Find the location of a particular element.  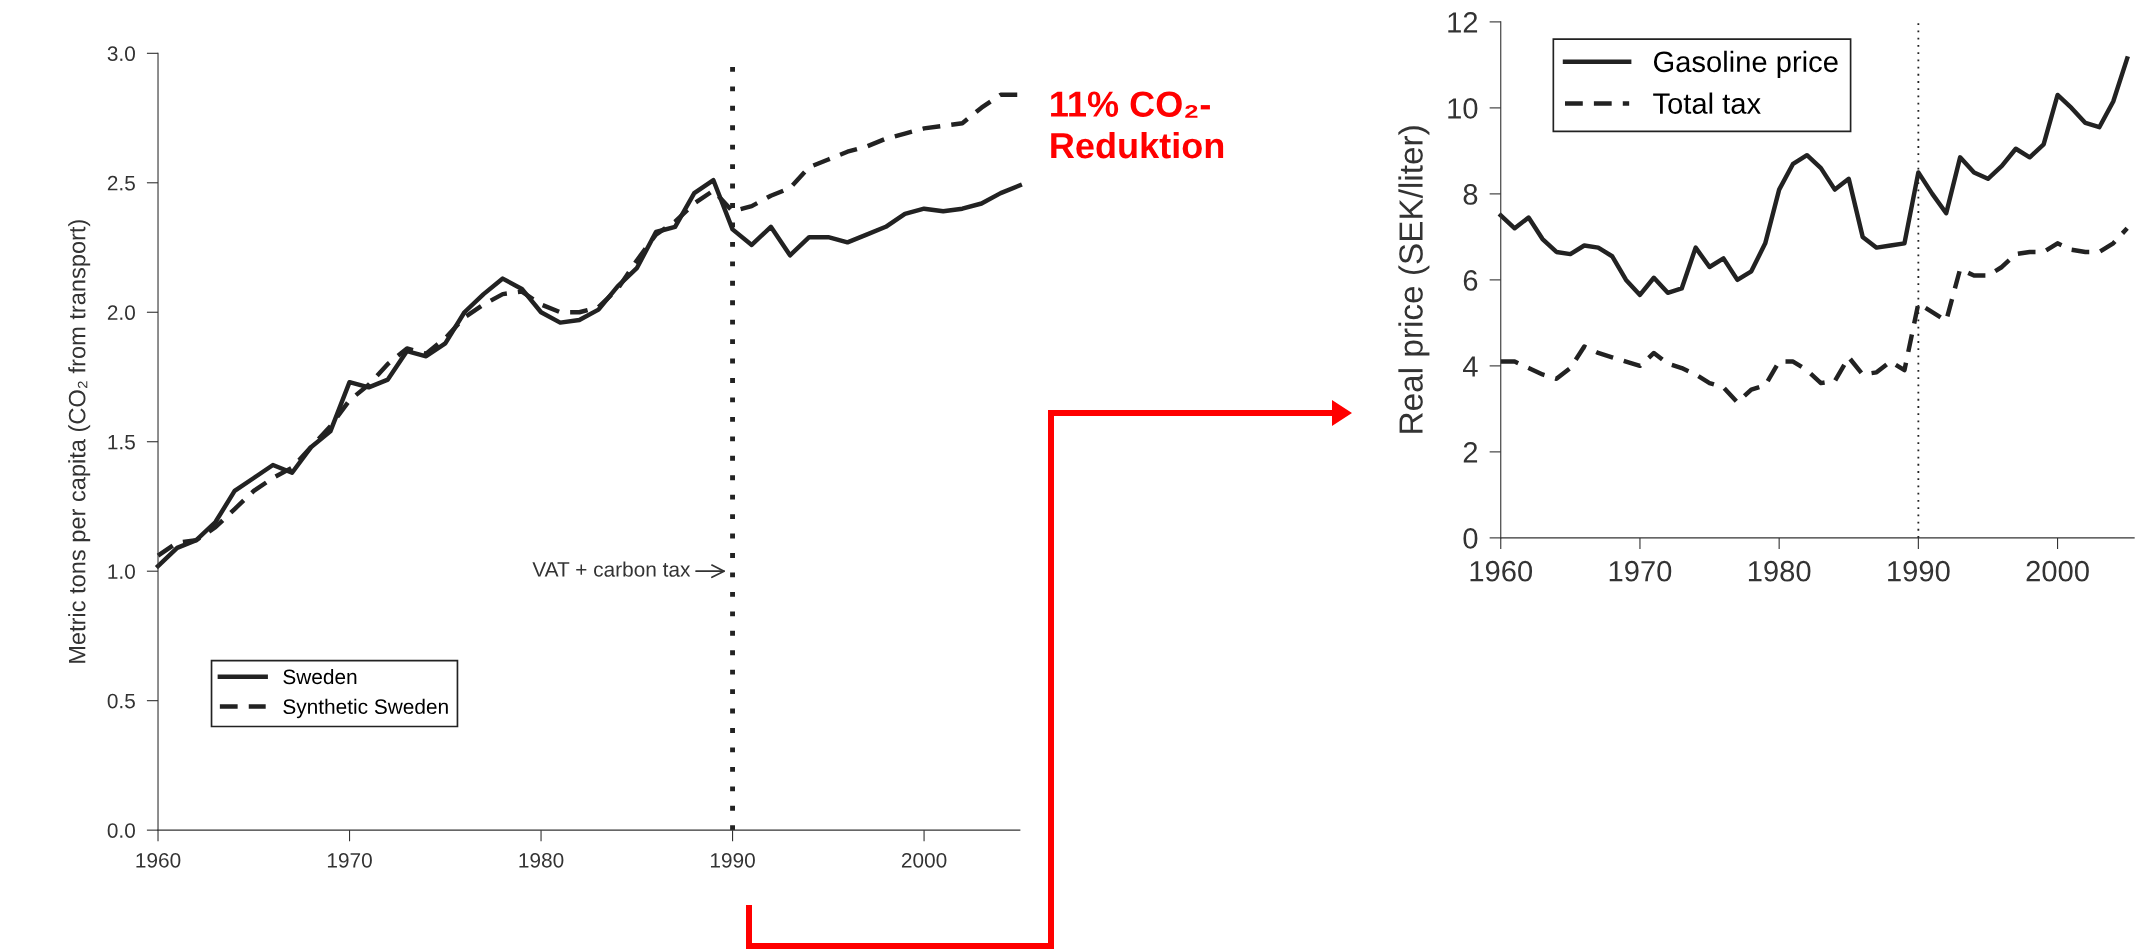

y-tick-label: 2.0 is located at coordinates (121, 313).